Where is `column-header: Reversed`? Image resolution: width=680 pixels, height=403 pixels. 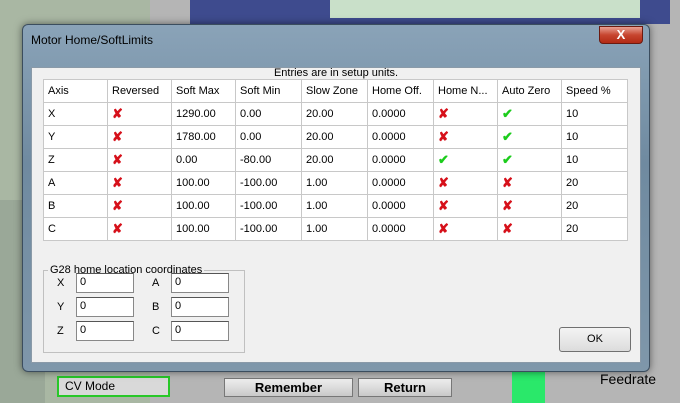 column-header: Reversed is located at coordinates (139, 91).